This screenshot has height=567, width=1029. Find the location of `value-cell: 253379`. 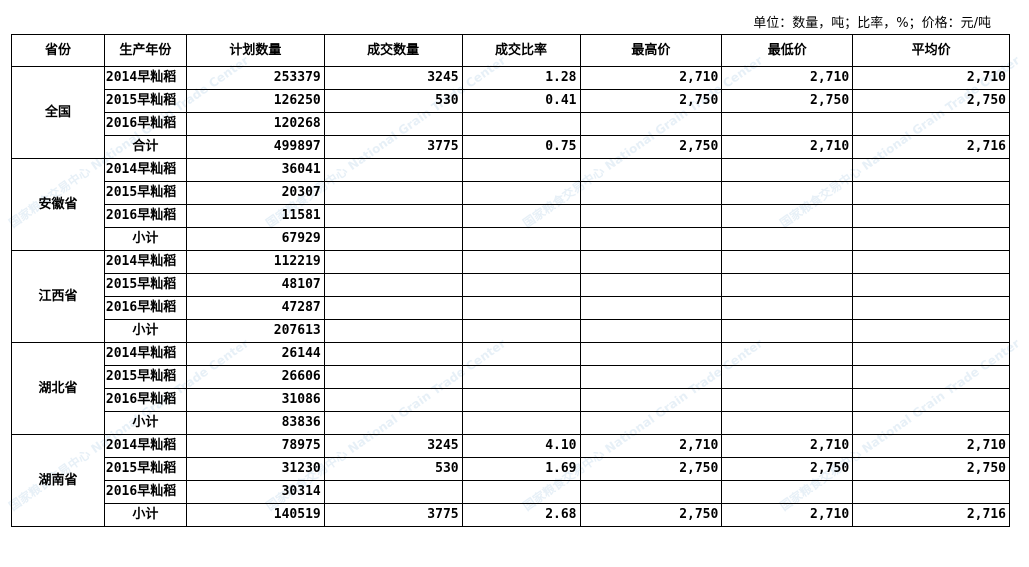

value-cell: 253379 is located at coordinates (255, 78).